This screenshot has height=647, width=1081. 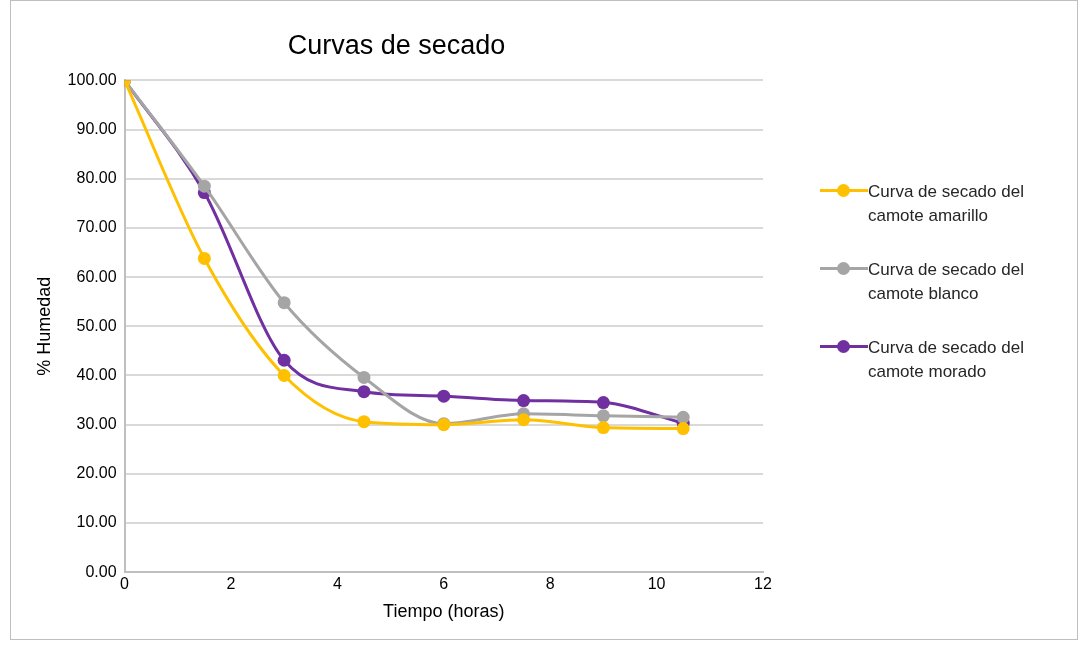 I want to click on y-tick-label: 90.00, so click(x=96, y=128).